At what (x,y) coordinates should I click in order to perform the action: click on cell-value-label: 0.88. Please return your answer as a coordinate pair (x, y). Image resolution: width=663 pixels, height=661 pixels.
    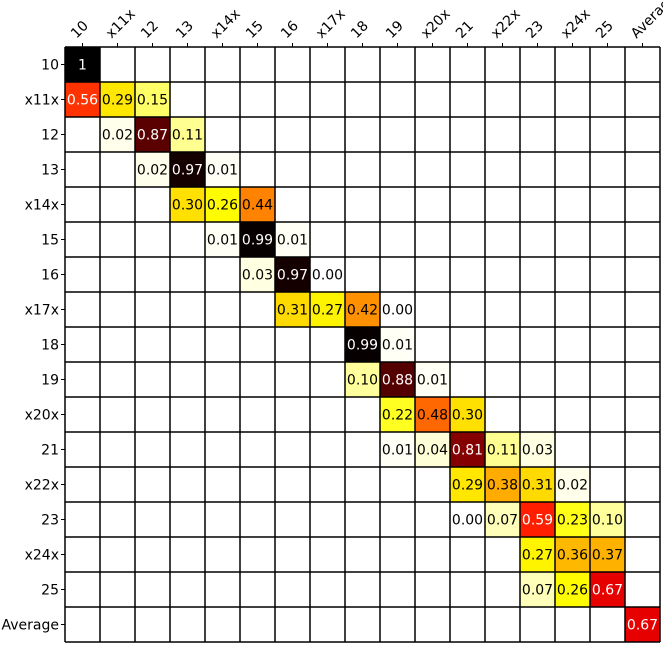
    Looking at the image, I should click on (397, 381).